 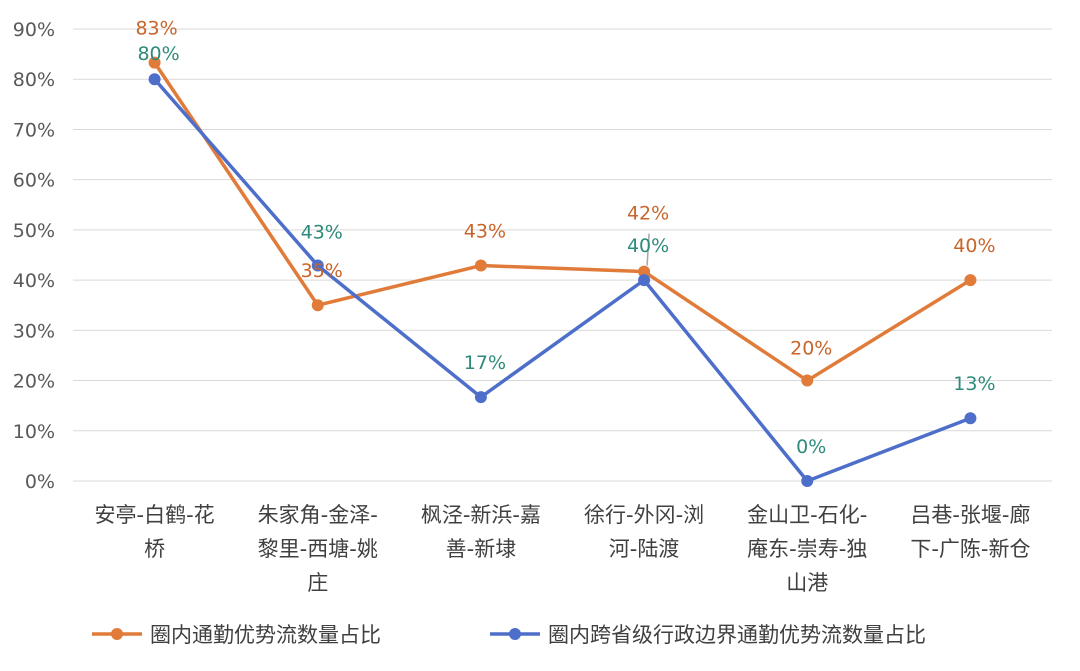 I want to click on x-tick-label: 安亭-白鹤-花, so click(x=155, y=515).